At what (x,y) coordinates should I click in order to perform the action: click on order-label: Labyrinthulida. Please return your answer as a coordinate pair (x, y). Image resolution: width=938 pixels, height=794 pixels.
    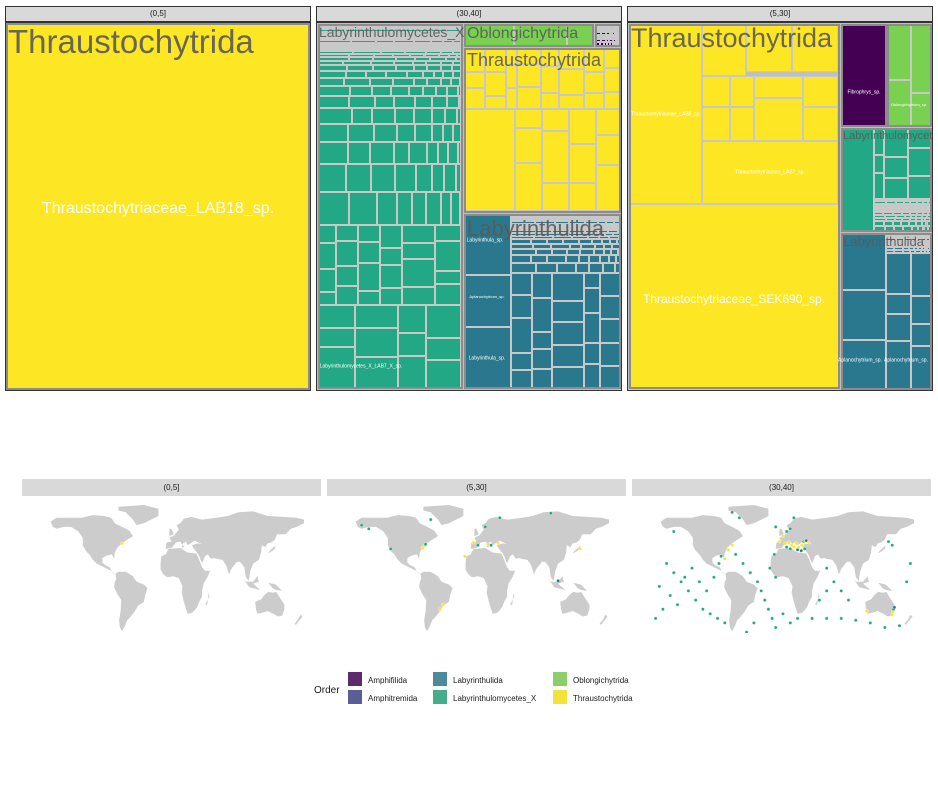
    Looking at the image, I should click on (535, 228).